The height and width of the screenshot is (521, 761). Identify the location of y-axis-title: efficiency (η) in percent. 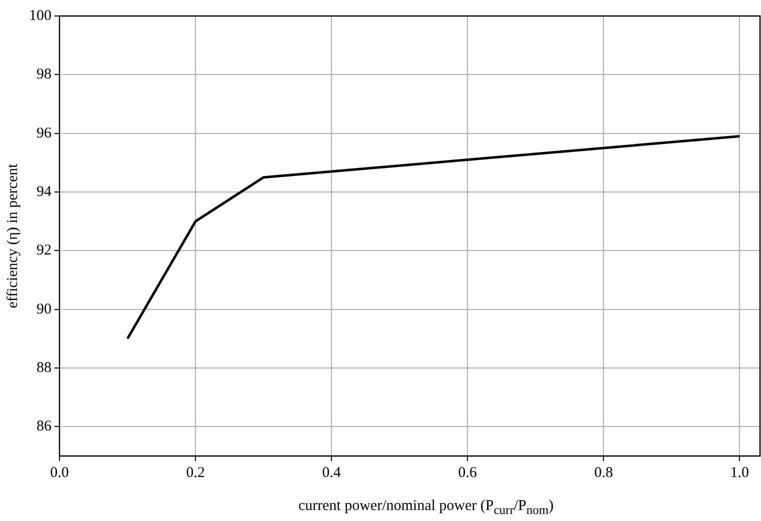
(12, 235).